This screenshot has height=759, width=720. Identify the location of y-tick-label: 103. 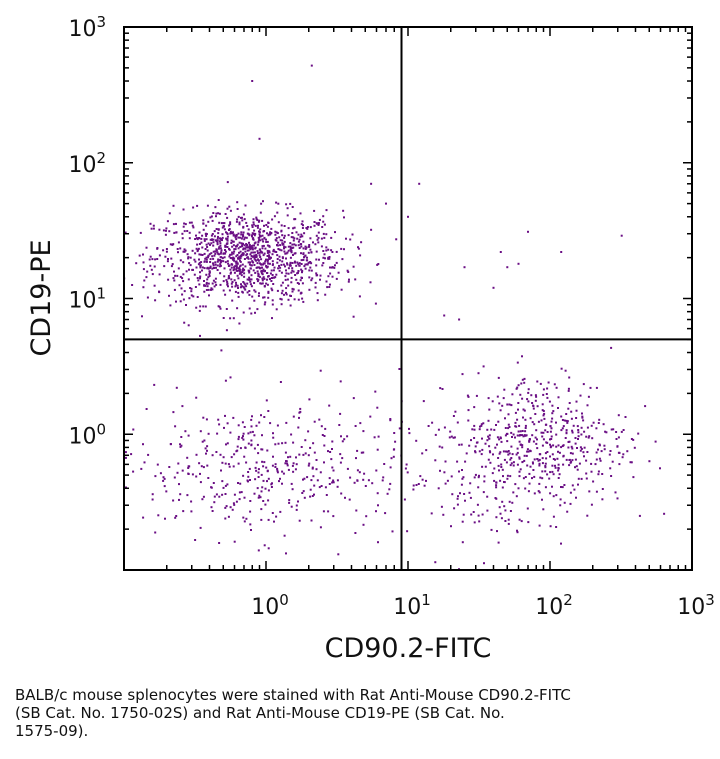
(87, 27).